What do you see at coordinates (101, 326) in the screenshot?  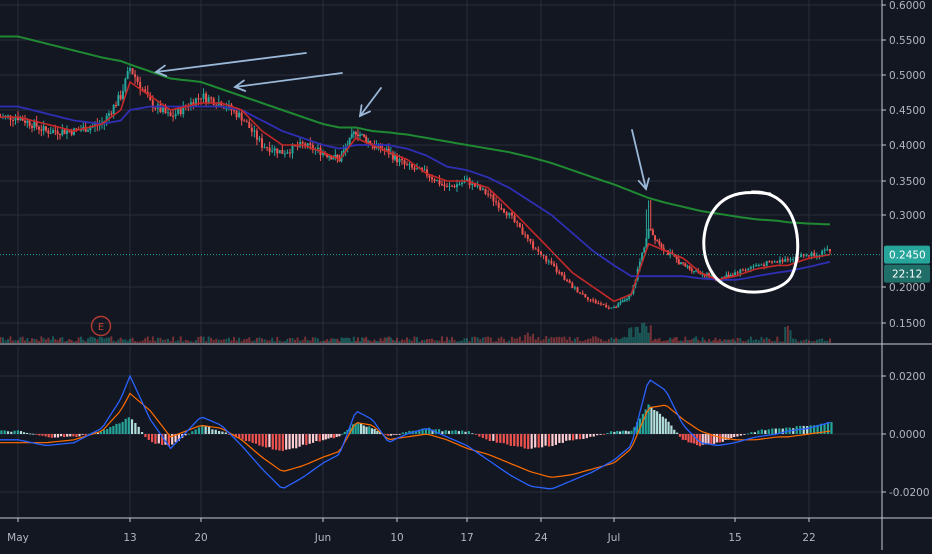 I see `earnings-marker` at bounding box center [101, 326].